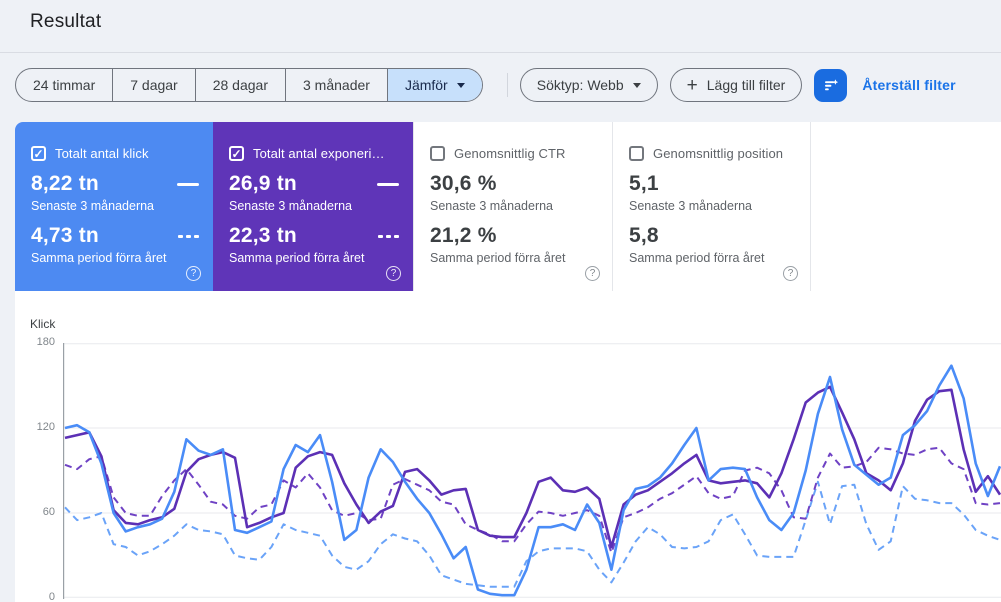  I want to click on y-axis-tick: 60, so click(48, 512).